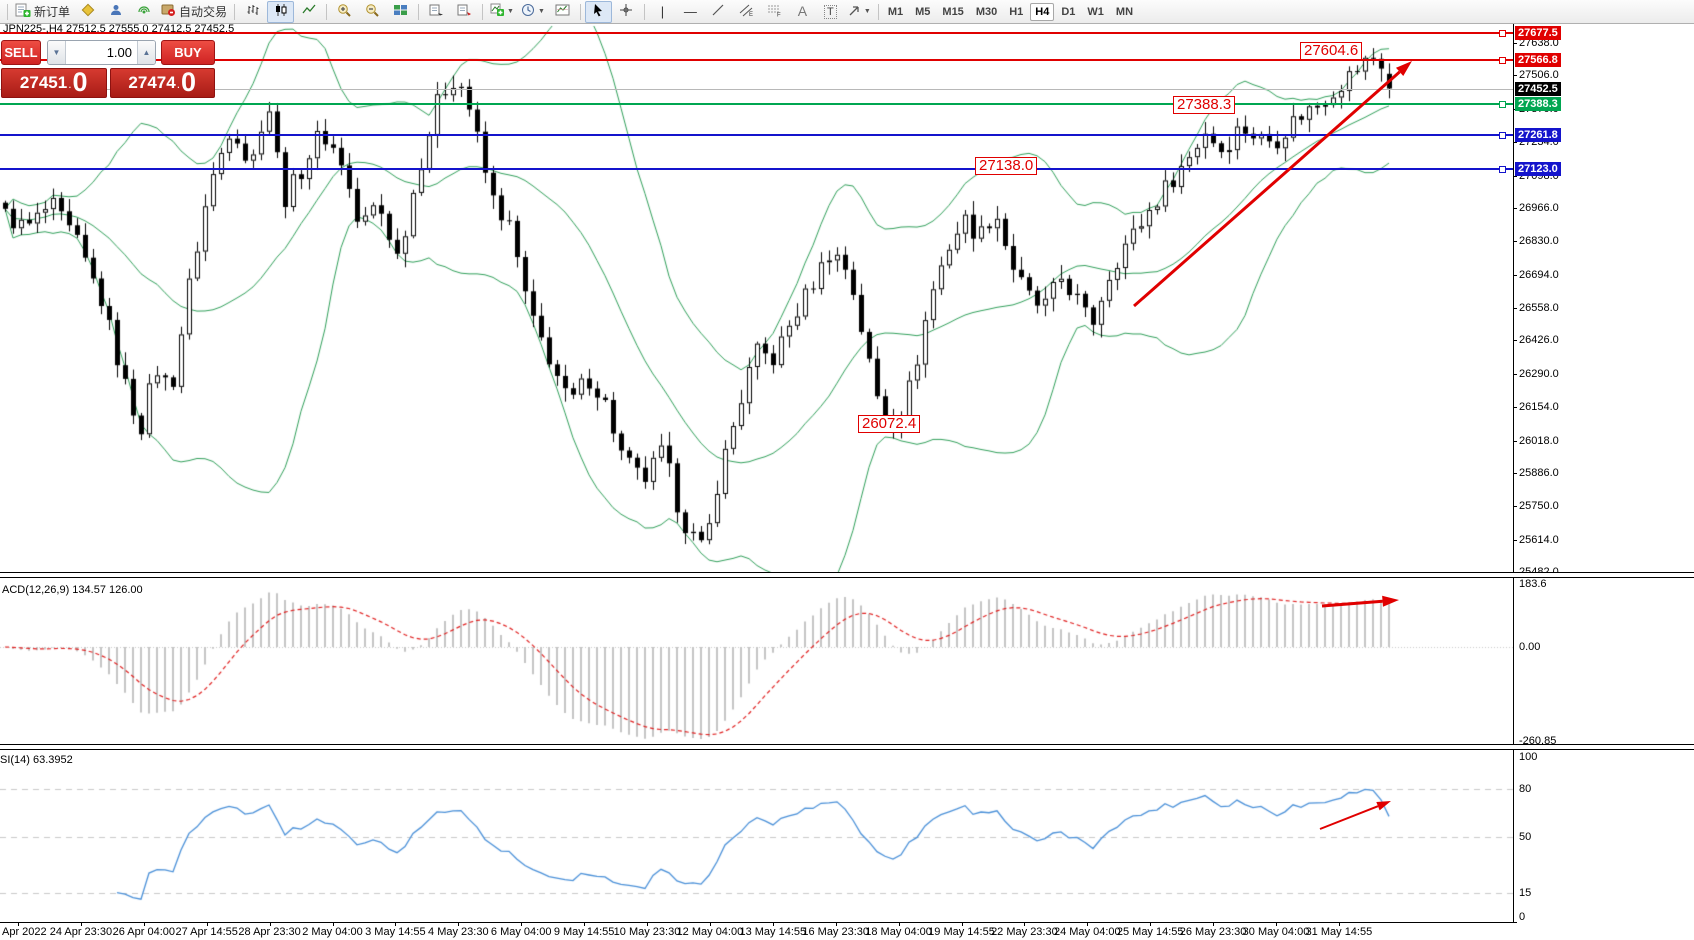 This screenshot has height=940, width=1694. Describe the element at coordinates (895, 11) in the screenshot. I see `timeframe-m1-button: M1` at that location.